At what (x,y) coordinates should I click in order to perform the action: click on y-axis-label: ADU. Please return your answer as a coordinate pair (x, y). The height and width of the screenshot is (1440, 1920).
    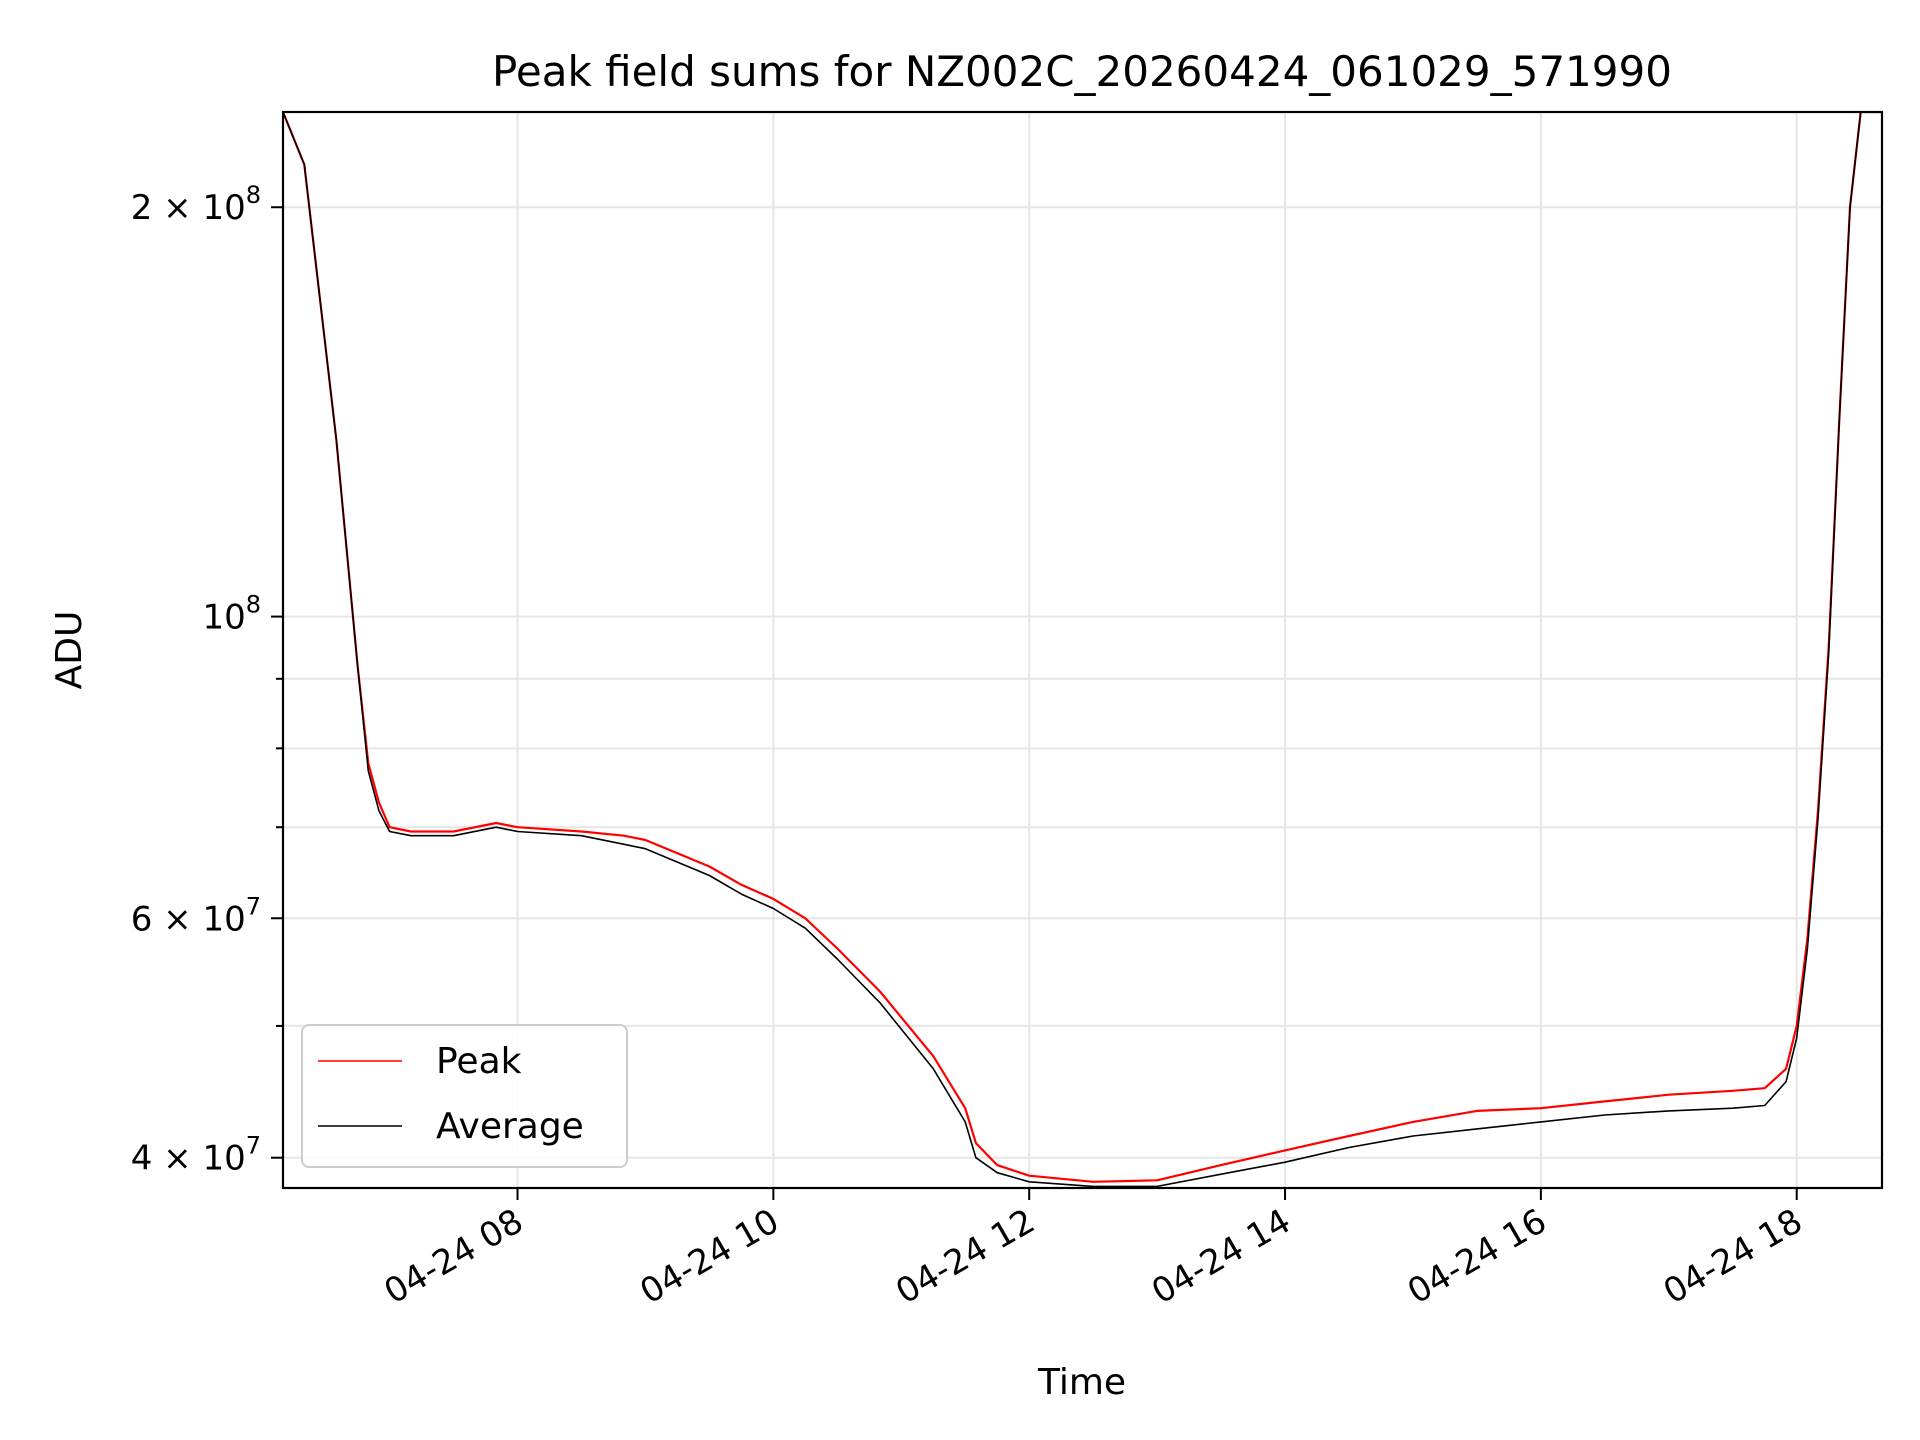
    Looking at the image, I should click on (69, 650).